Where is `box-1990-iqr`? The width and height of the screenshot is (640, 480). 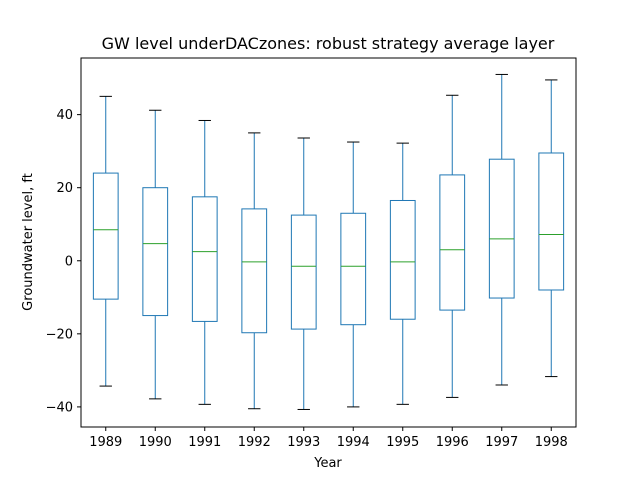 box-1990-iqr is located at coordinates (155, 252).